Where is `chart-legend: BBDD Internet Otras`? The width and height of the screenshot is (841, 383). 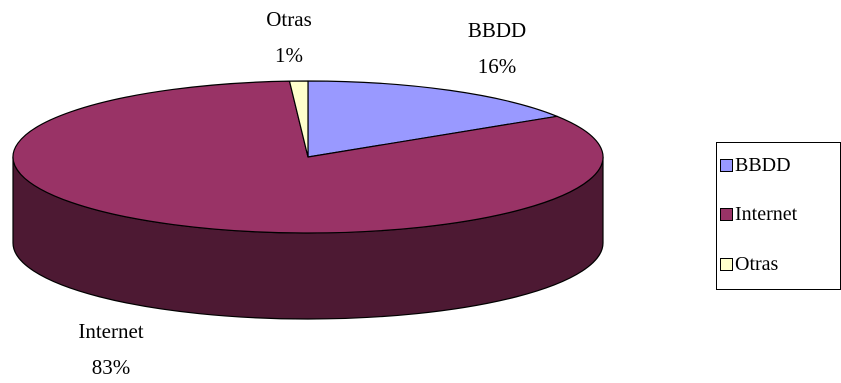
chart-legend: BBDD Internet Otras is located at coordinates (778, 216).